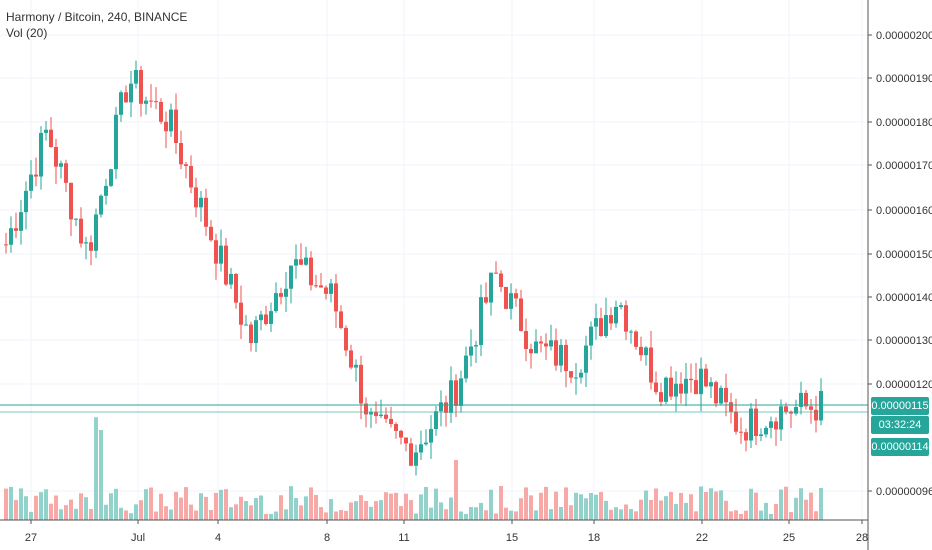 Image resolution: width=932 pixels, height=550 pixels. What do you see at coordinates (862, 538) in the screenshot?
I see `x-tick-label: 28` at bounding box center [862, 538].